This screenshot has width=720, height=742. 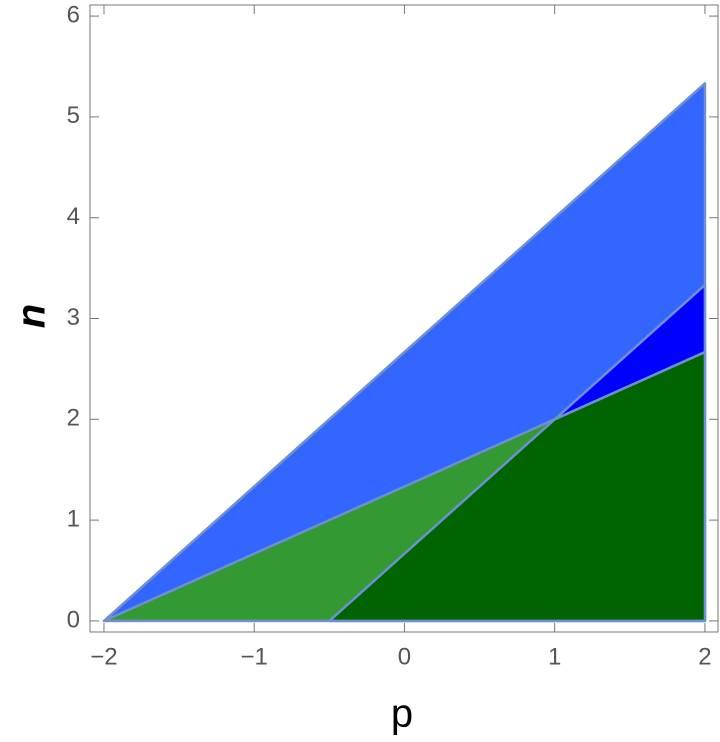 I want to click on region, so click(x=630, y=352).